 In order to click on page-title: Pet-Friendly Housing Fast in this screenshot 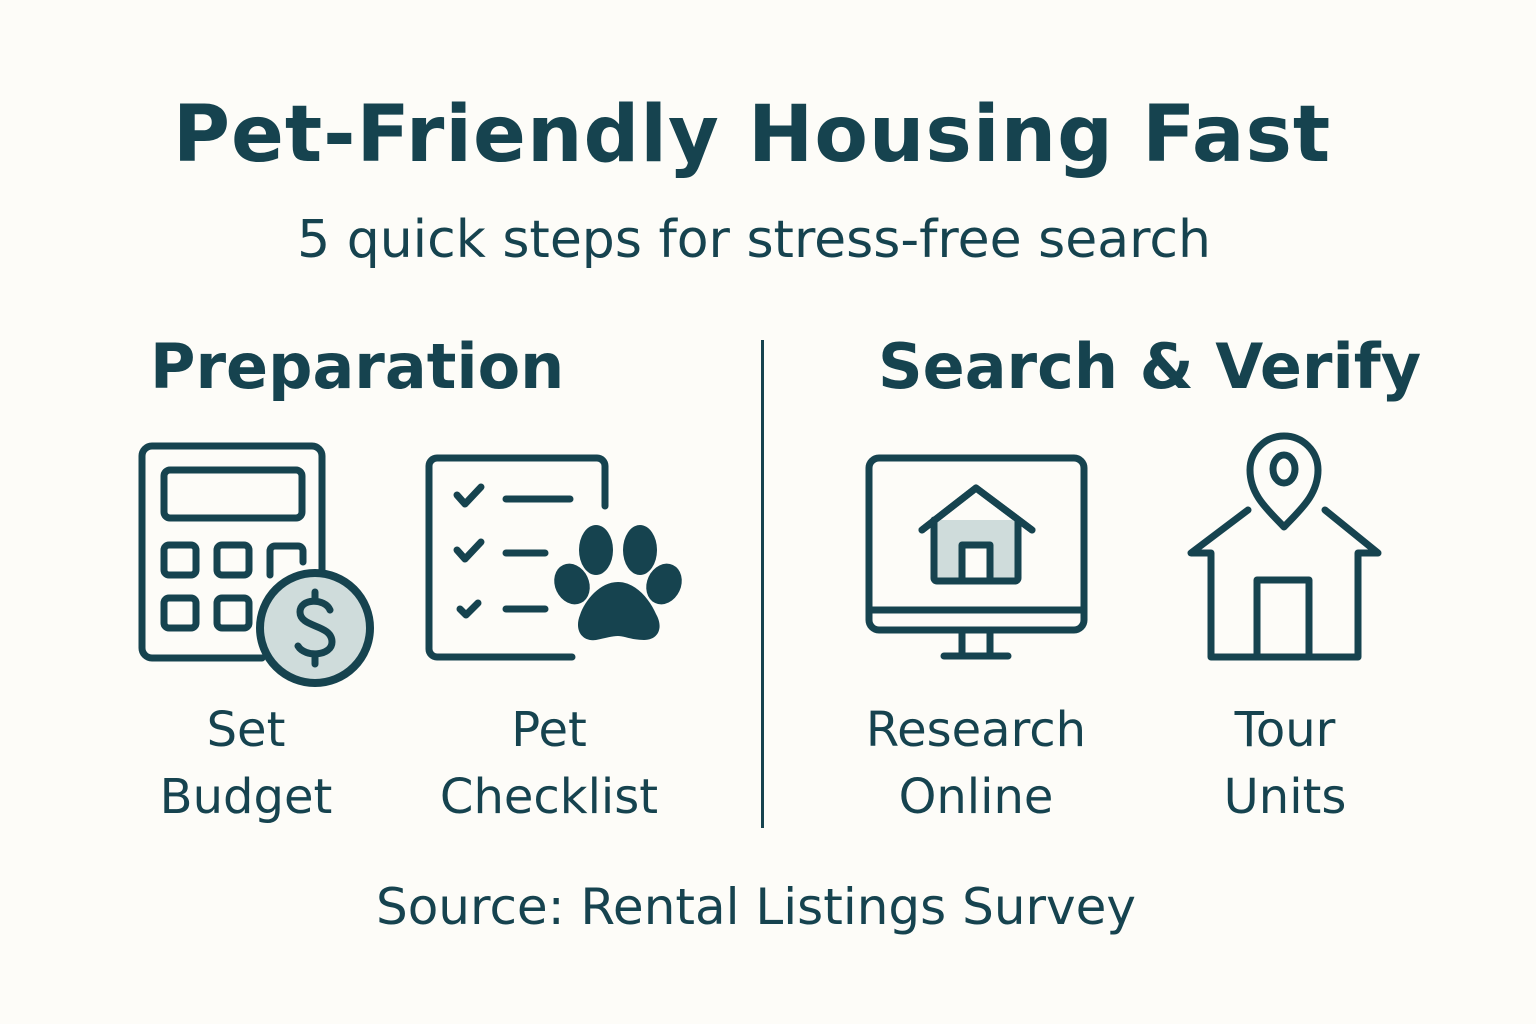, I will do `click(752, 135)`.